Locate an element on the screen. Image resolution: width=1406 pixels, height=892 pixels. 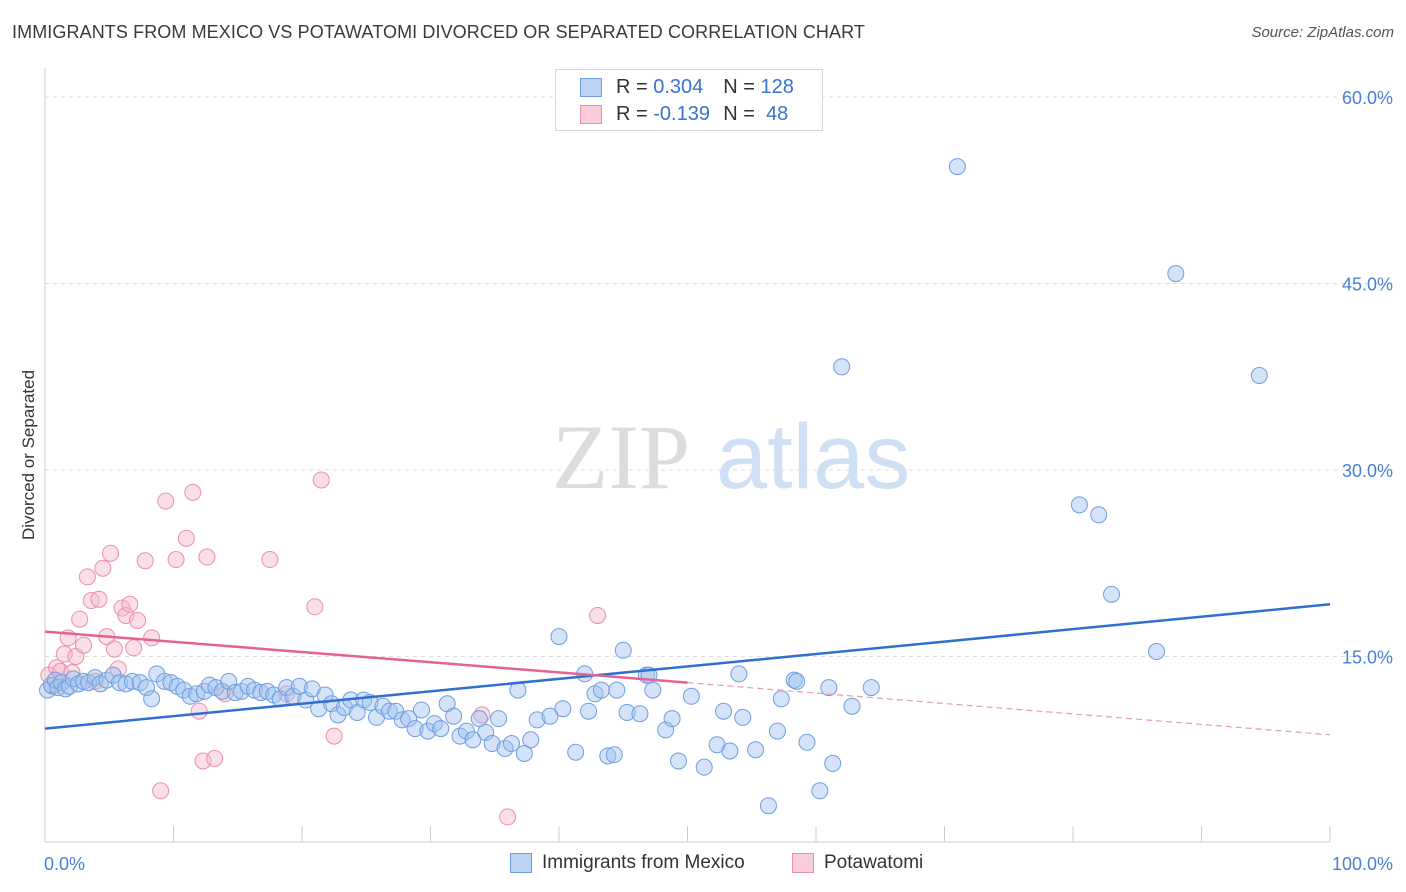
potawatomi-swatch is located at coordinates (591, 114).